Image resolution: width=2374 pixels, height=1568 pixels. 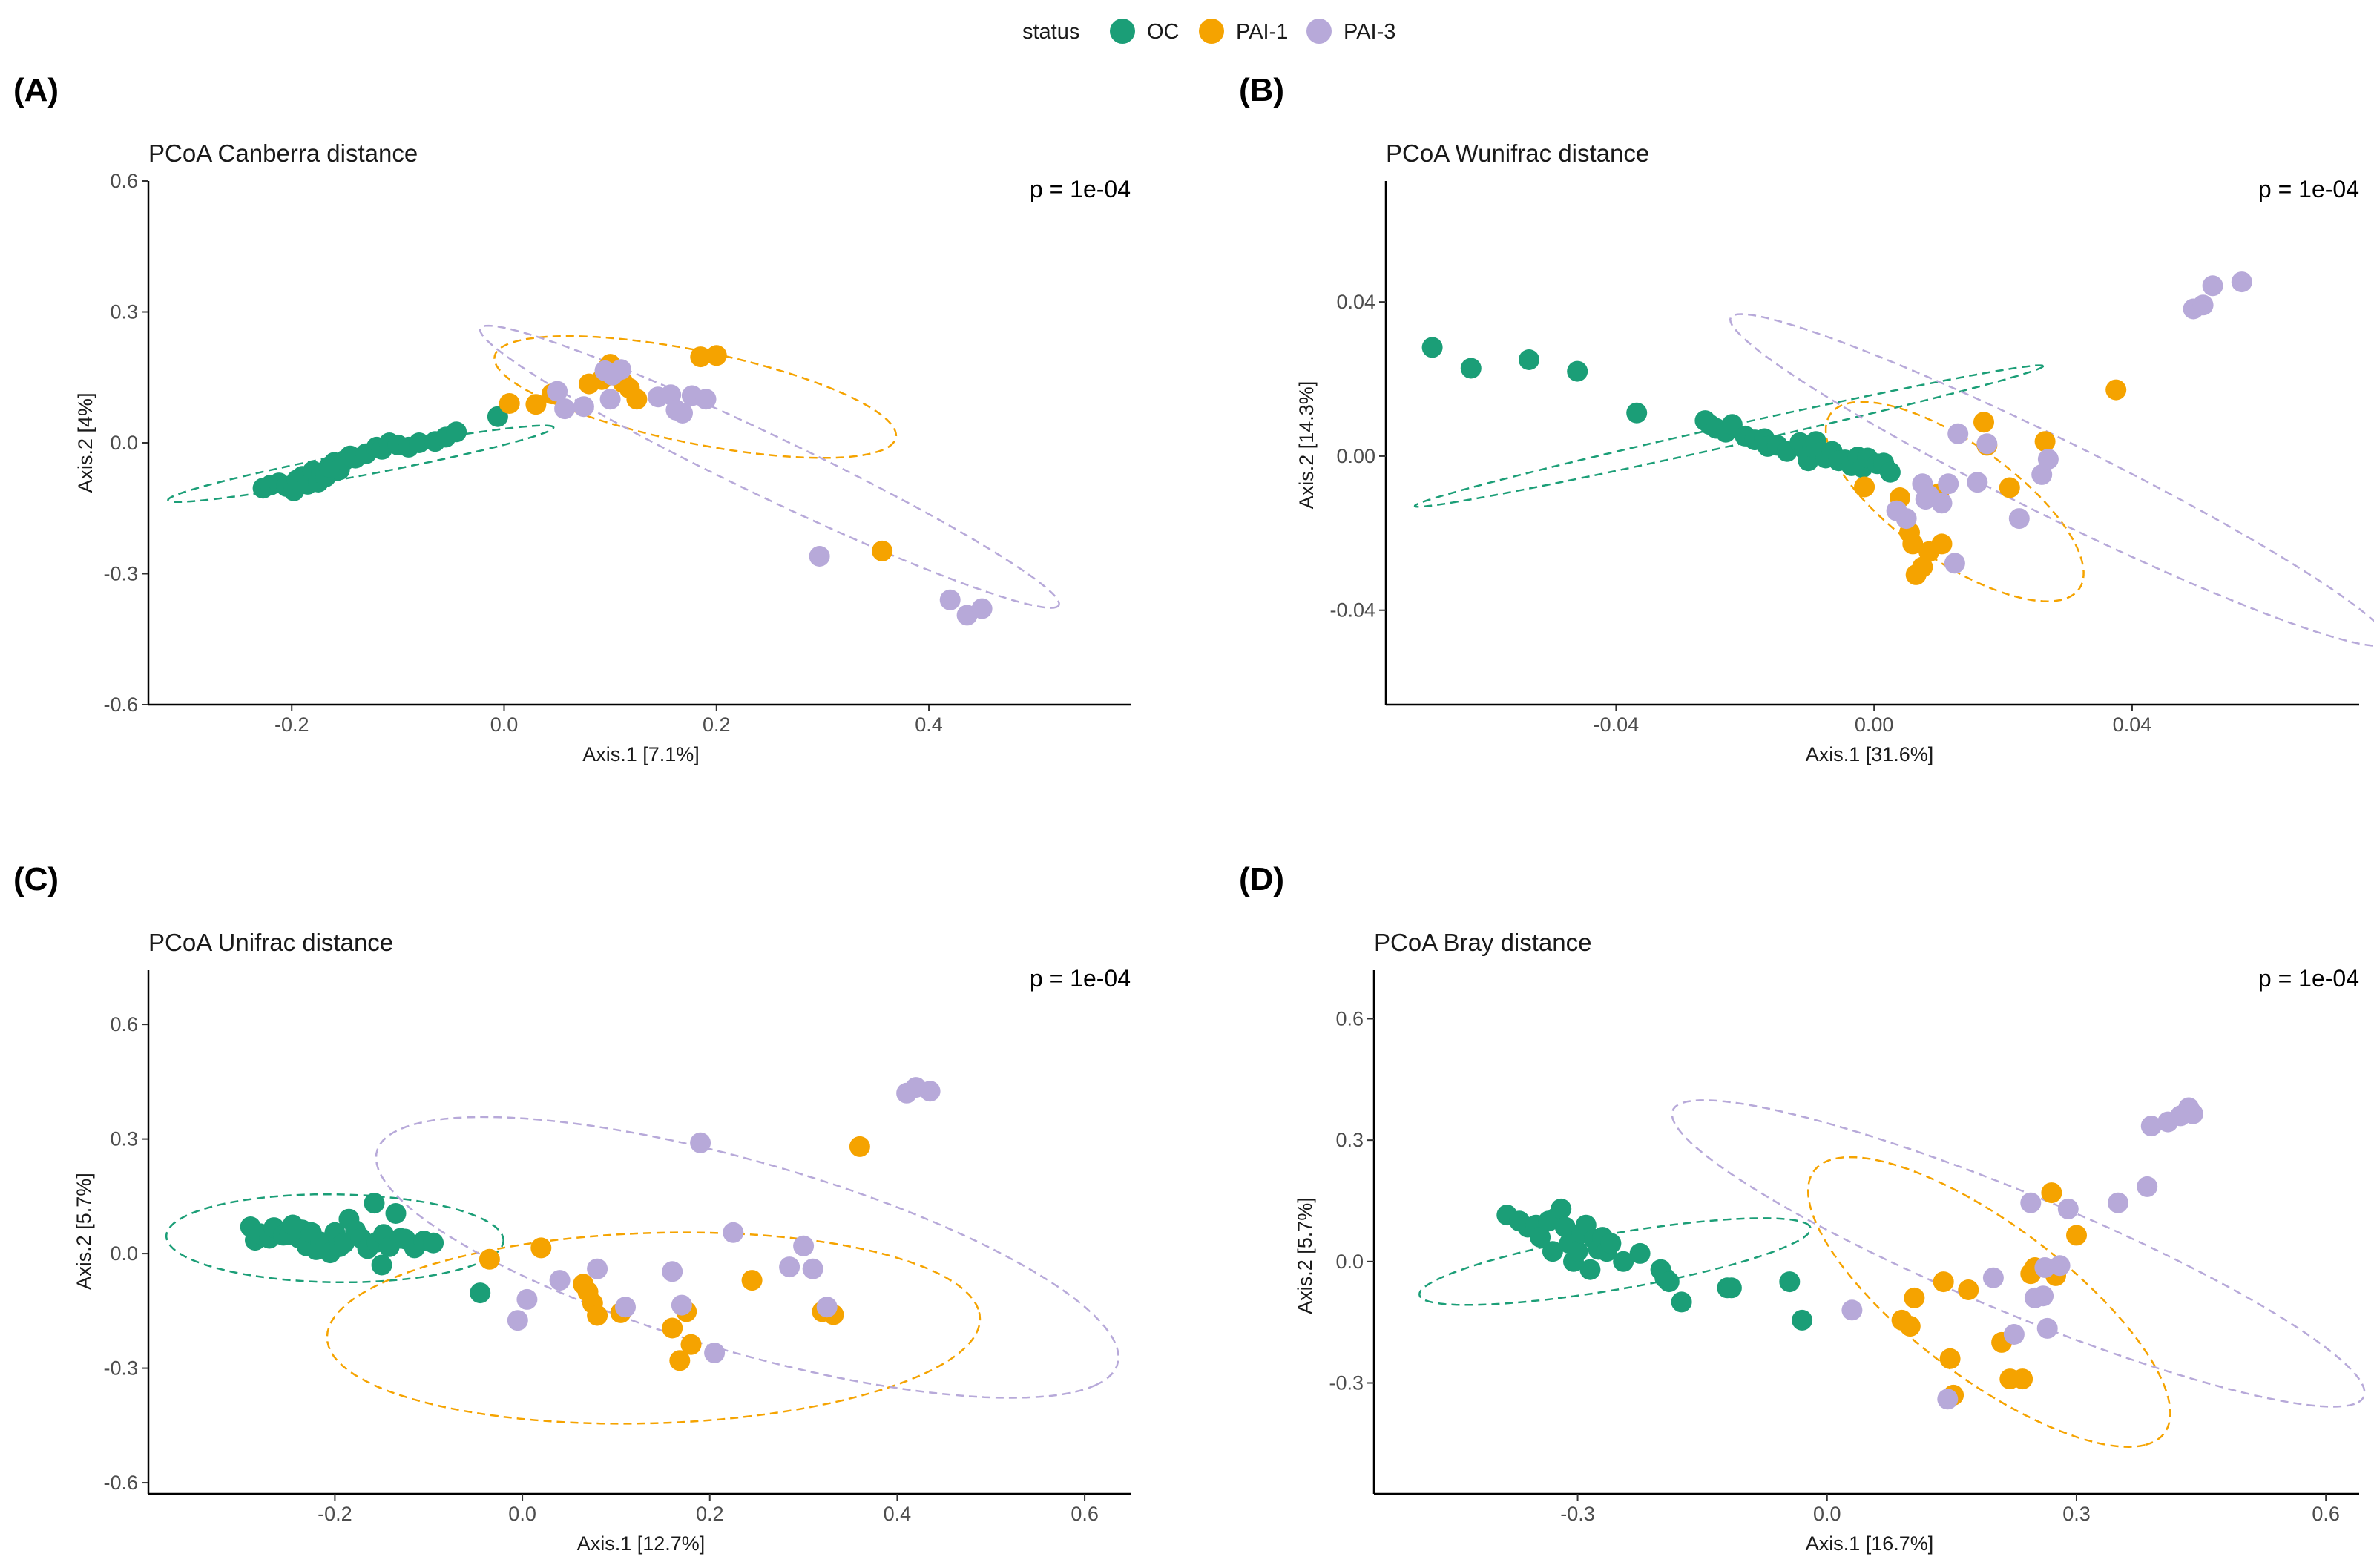 What do you see at coordinates (1306, 446) in the screenshot?
I see `y-axis-label: Axis.2 [14.3%]` at bounding box center [1306, 446].